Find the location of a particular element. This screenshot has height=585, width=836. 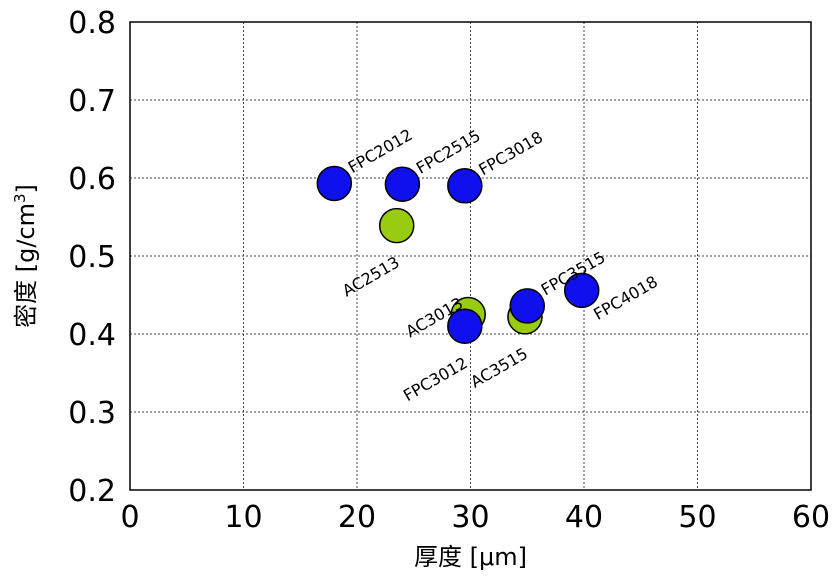

point-label-fpc4018: FPC4018 is located at coordinates (625, 298).